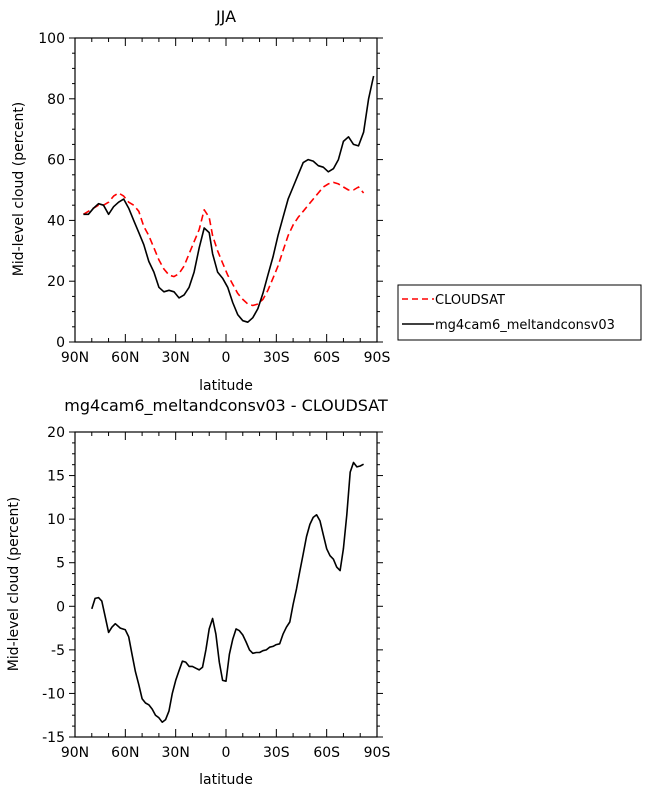 The height and width of the screenshot is (791, 648). What do you see at coordinates (56, 520) in the screenshot?
I see `y-tick-label: 10` at bounding box center [56, 520].